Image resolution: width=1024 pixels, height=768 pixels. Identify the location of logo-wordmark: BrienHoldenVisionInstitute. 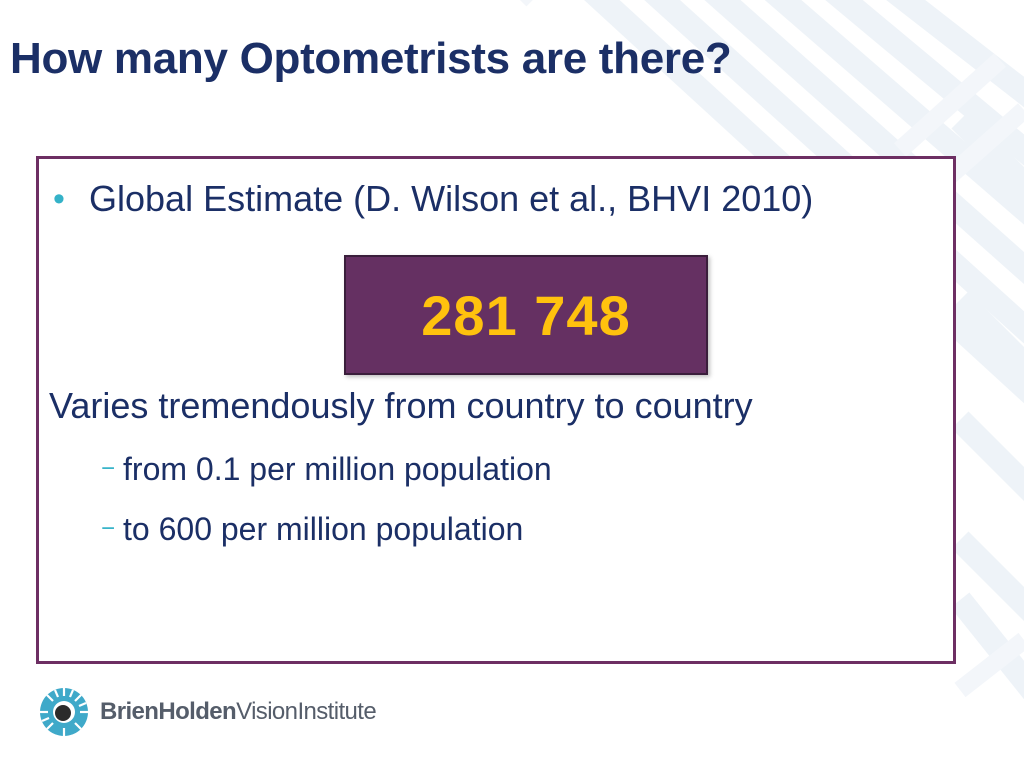
(238, 712).